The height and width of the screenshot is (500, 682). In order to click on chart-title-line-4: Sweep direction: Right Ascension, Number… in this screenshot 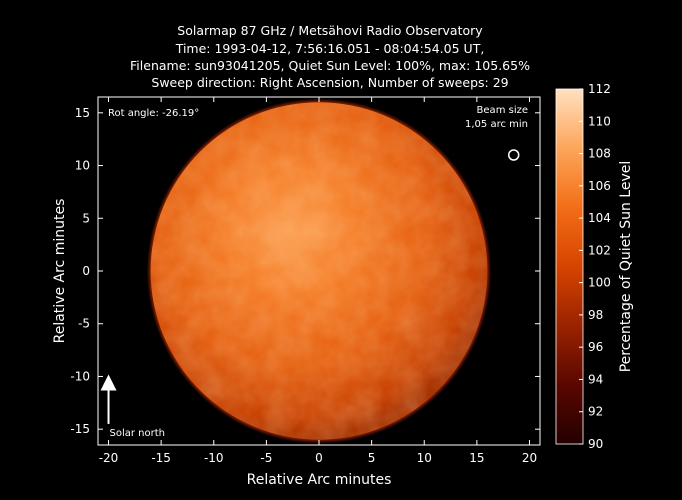, I will do `click(330, 82)`.